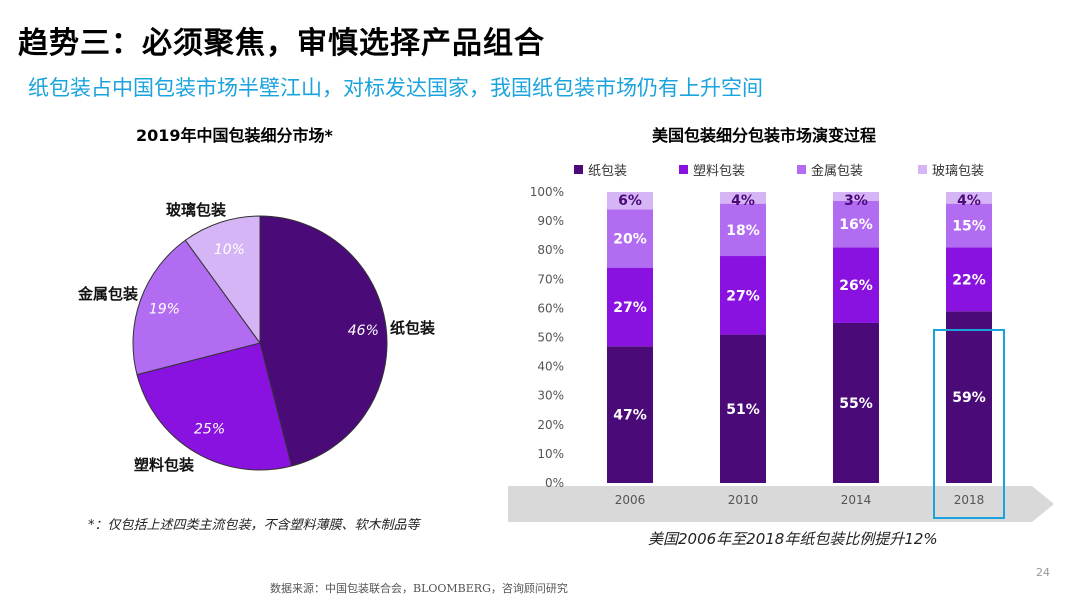 This screenshot has height=608, width=1080. I want to click on highlight-box, so click(969, 424).